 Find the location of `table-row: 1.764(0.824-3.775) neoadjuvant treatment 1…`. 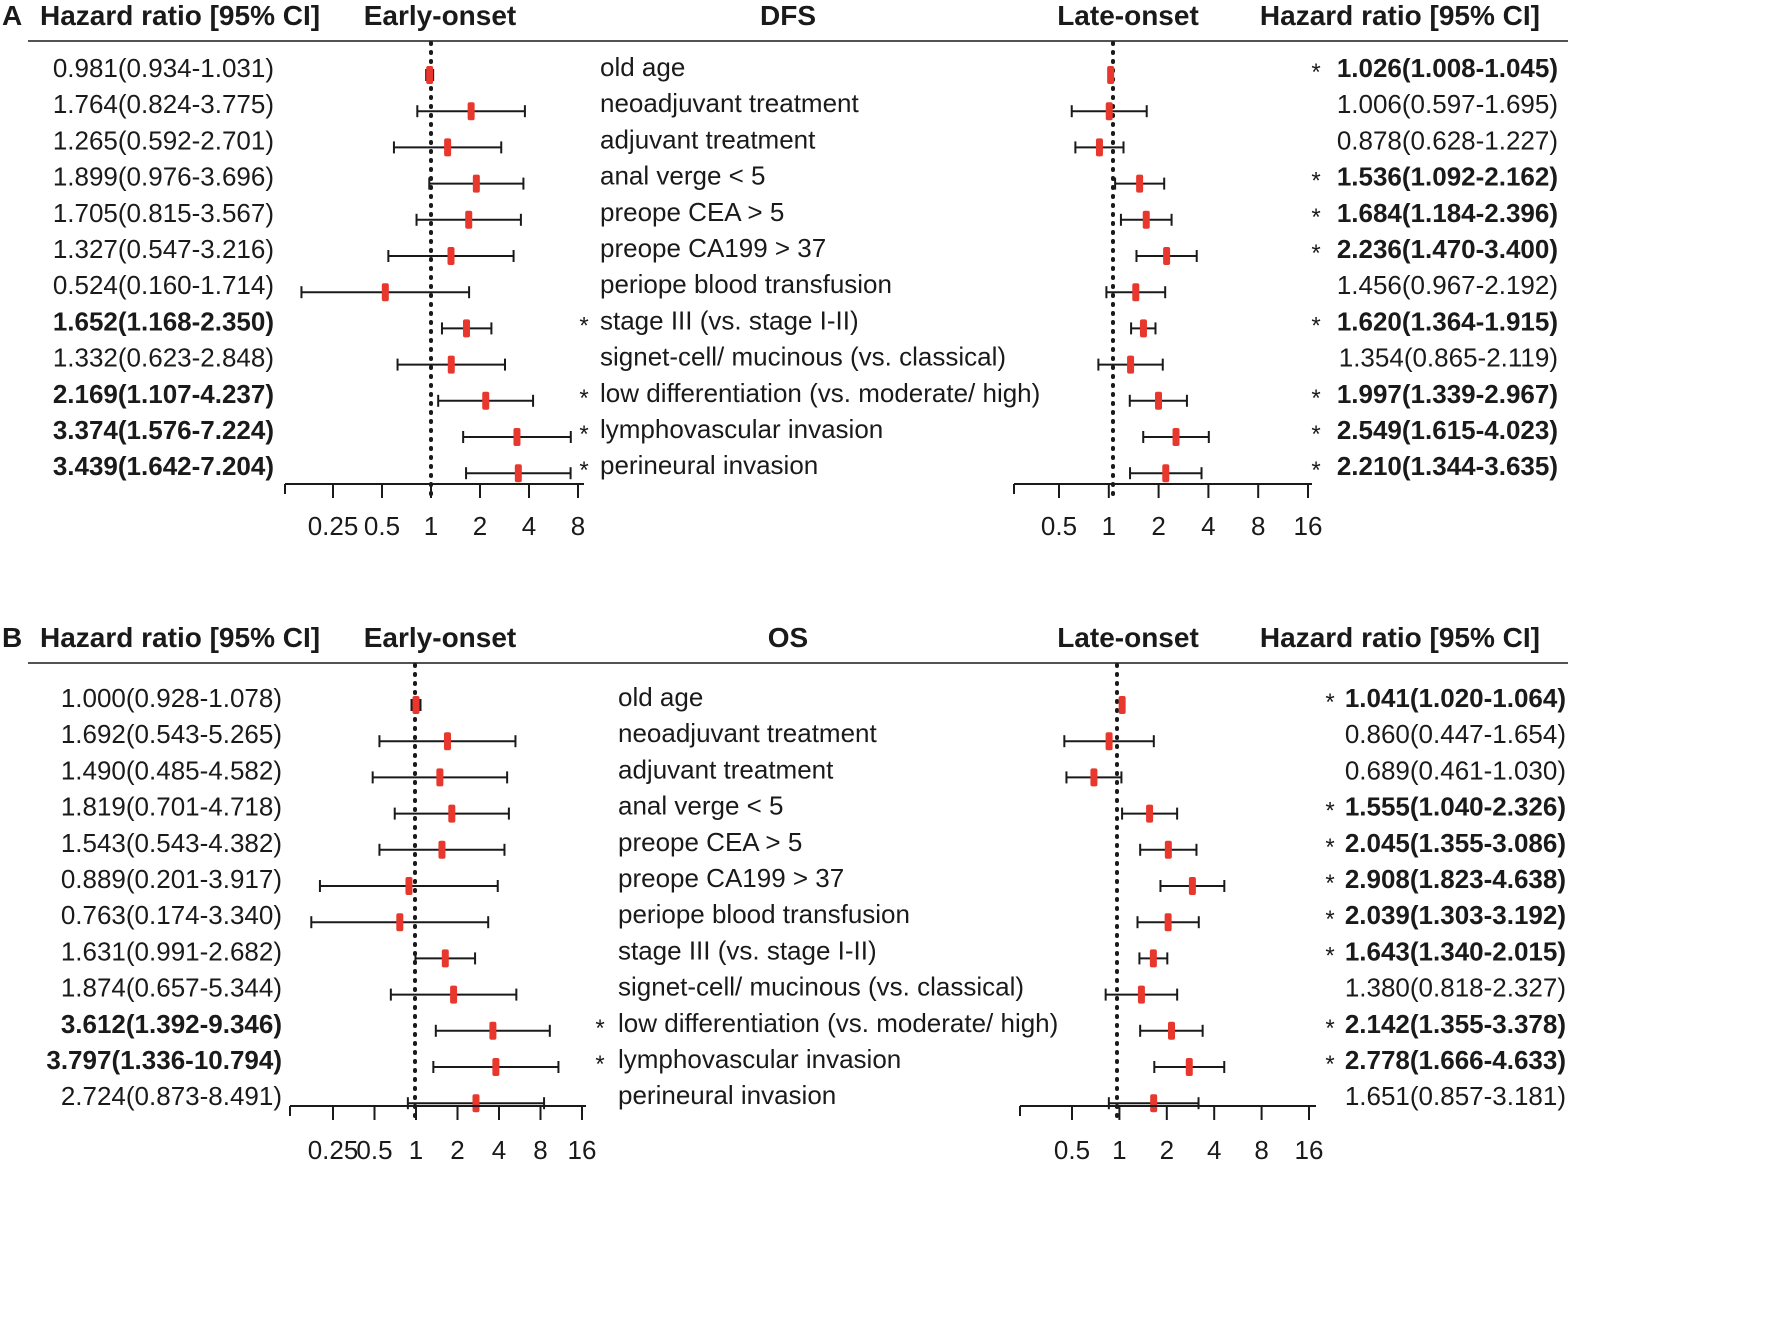

table-row: 1.764(0.824-3.775) neoadjuvant treatment 1… is located at coordinates (805, 104).